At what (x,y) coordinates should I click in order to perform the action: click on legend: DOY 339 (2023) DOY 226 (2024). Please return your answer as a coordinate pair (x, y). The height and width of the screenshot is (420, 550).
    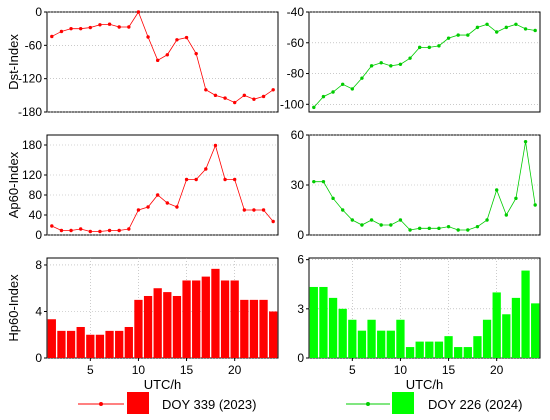
    Looking at the image, I should click on (300, 403).